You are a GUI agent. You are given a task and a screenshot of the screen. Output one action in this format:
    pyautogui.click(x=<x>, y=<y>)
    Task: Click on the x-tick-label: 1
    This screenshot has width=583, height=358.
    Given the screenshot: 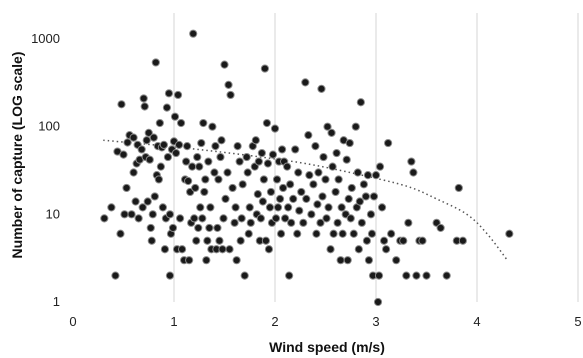 What is the action you would take?
    pyautogui.click(x=173, y=321)
    